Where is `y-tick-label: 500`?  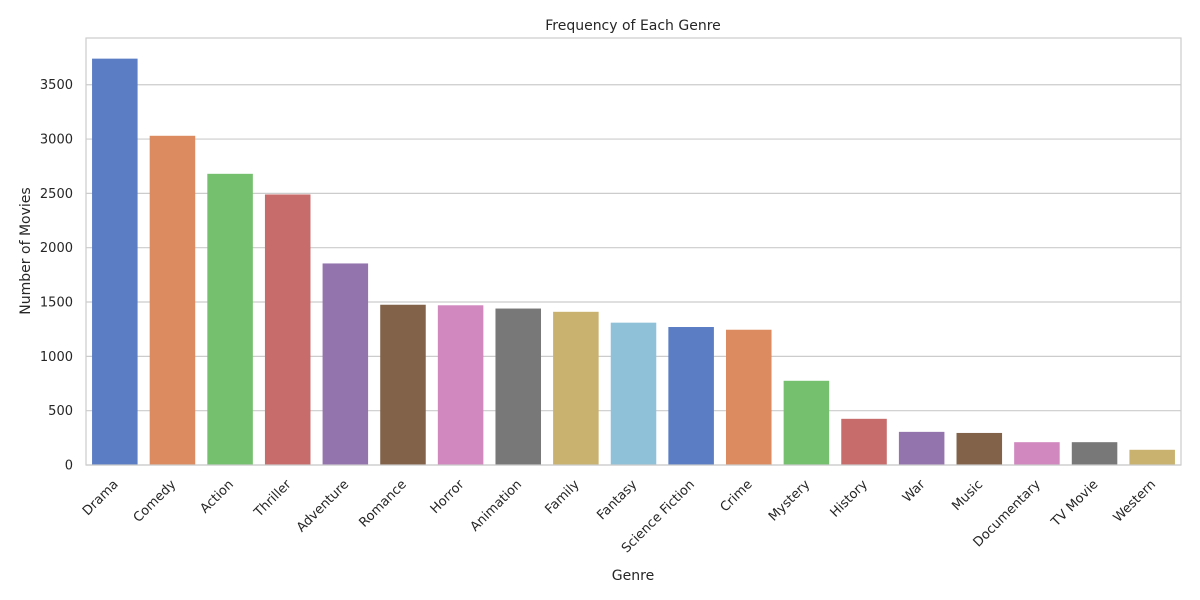
y-tick-label: 500 is located at coordinates (60, 411).